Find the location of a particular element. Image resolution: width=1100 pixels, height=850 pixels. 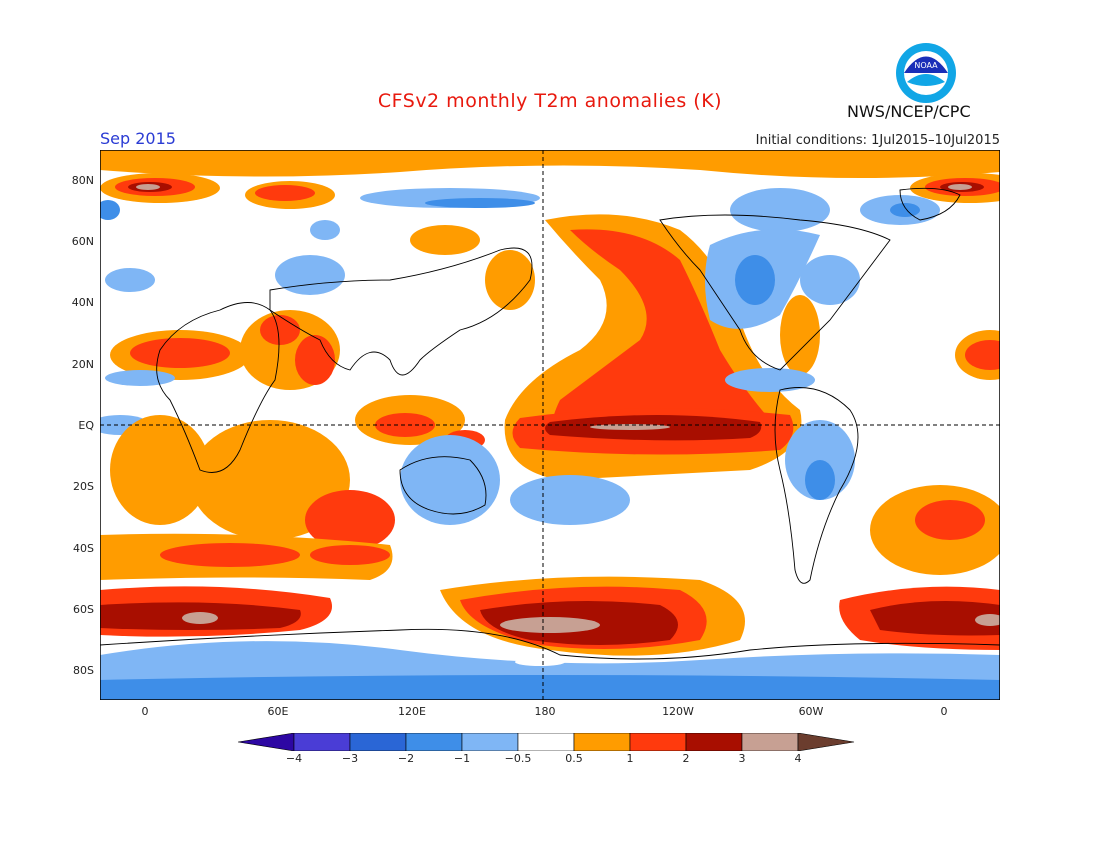

colorbar-label: −0.5 is located at coordinates (518, 758).